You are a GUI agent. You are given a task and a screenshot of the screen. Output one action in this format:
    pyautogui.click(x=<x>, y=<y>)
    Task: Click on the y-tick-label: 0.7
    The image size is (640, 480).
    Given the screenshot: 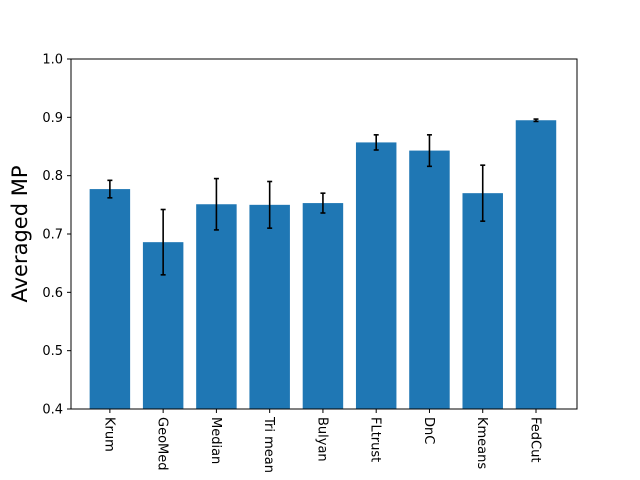 What is the action you would take?
    pyautogui.click(x=52, y=235)
    